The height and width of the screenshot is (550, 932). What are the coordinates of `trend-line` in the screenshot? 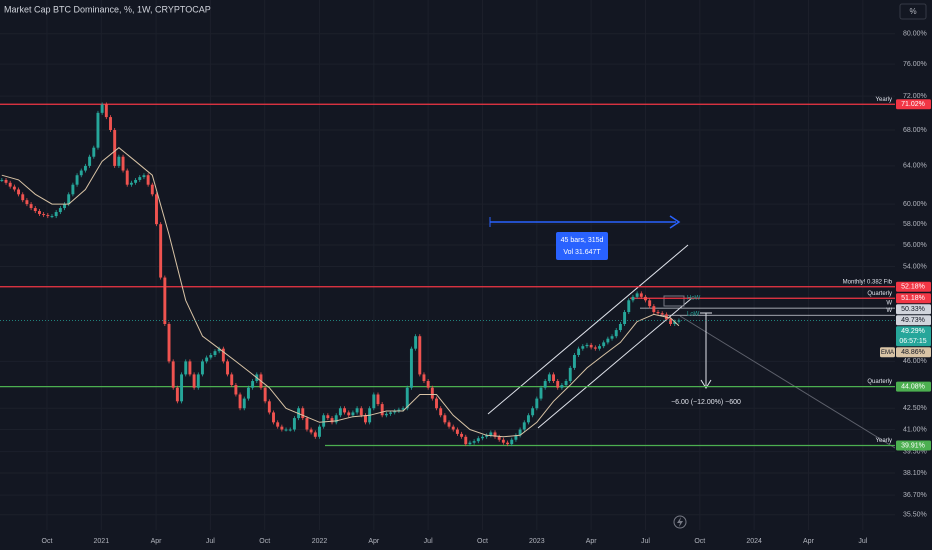 It's located at (787, 382).